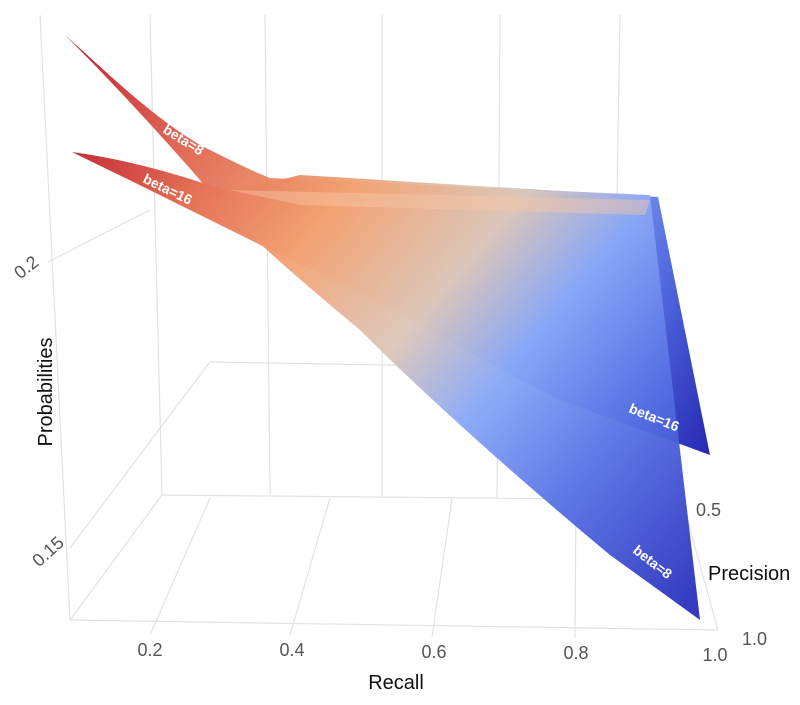  What do you see at coordinates (26, 267) in the screenshot?
I see `tick-prob-0.2: 0.2` at bounding box center [26, 267].